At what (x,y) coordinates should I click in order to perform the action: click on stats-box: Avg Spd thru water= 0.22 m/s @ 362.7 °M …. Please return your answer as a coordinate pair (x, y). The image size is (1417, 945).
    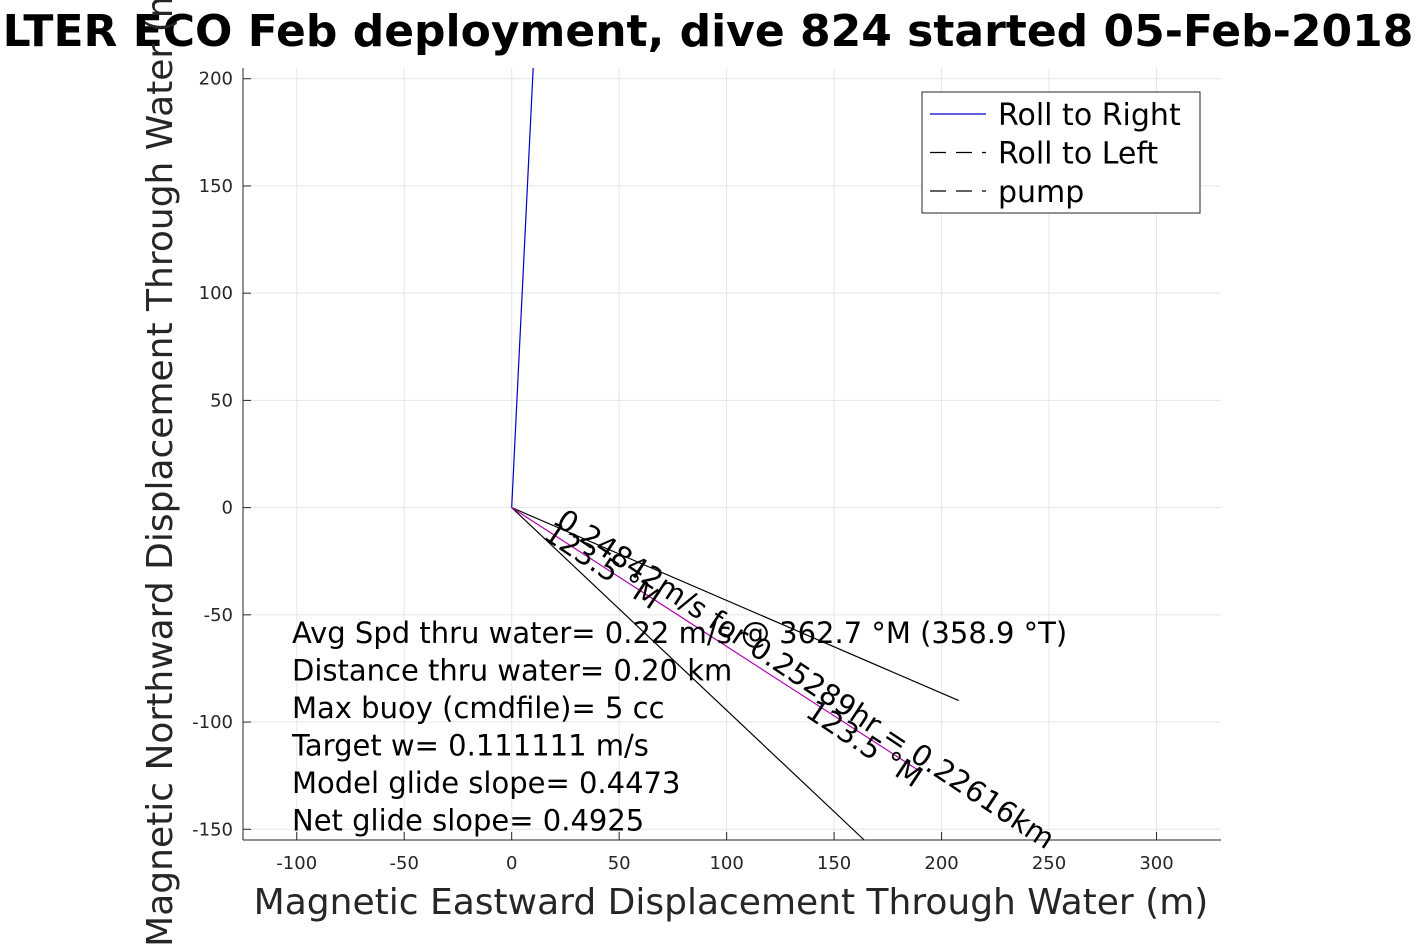
    Looking at the image, I should click on (679, 727).